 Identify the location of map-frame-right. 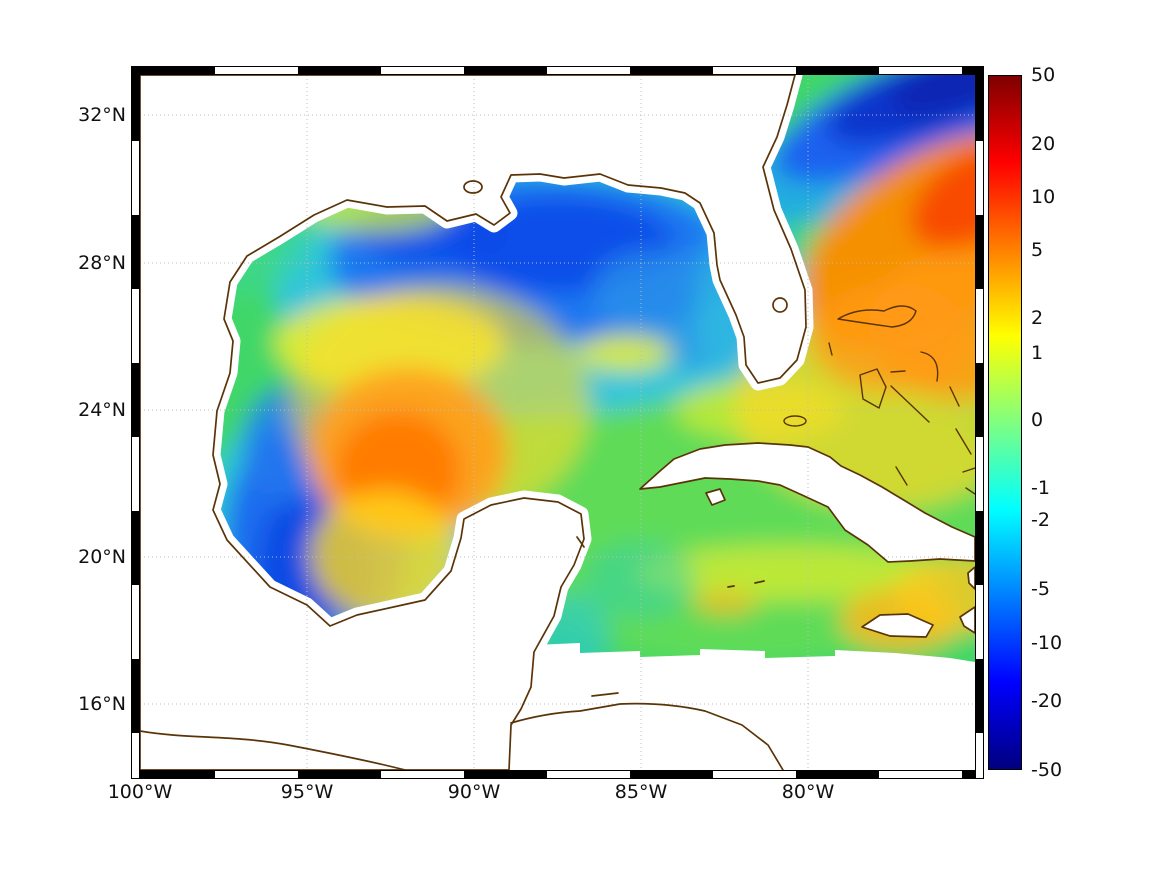
(979, 422).